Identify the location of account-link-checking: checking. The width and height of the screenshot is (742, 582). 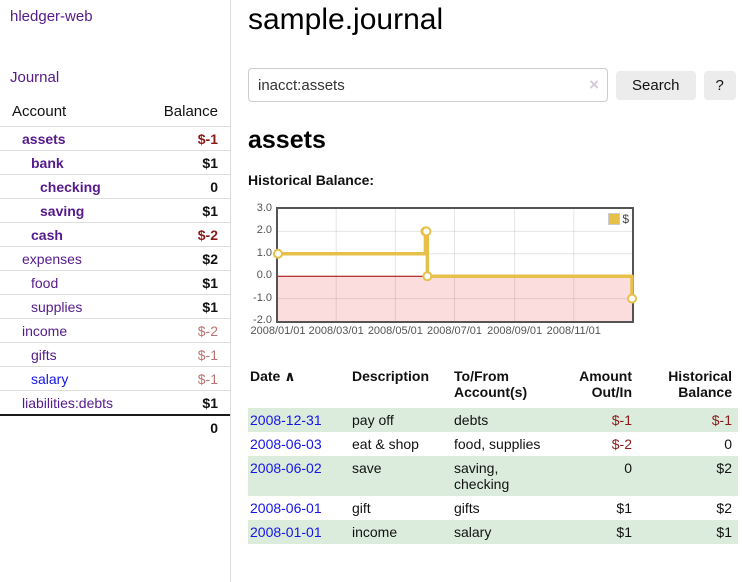
(70, 186).